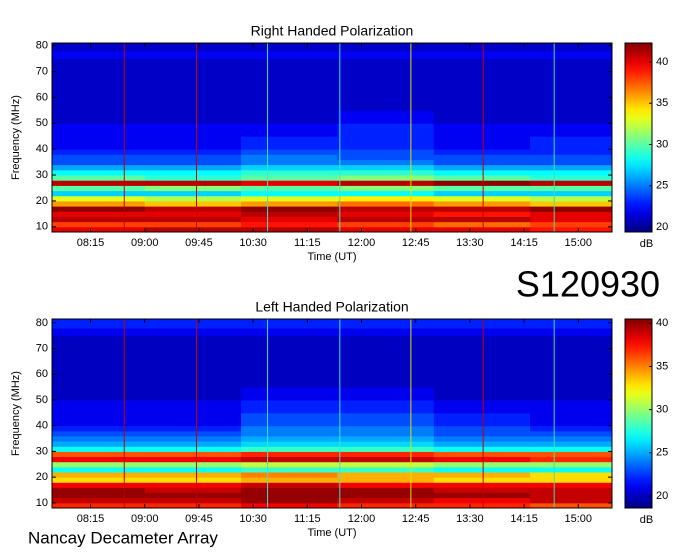 This screenshot has width=680, height=552. Describe the element at coordinates (42, 97) in the screenshot. I see `y-tick-label: 60` at that location.